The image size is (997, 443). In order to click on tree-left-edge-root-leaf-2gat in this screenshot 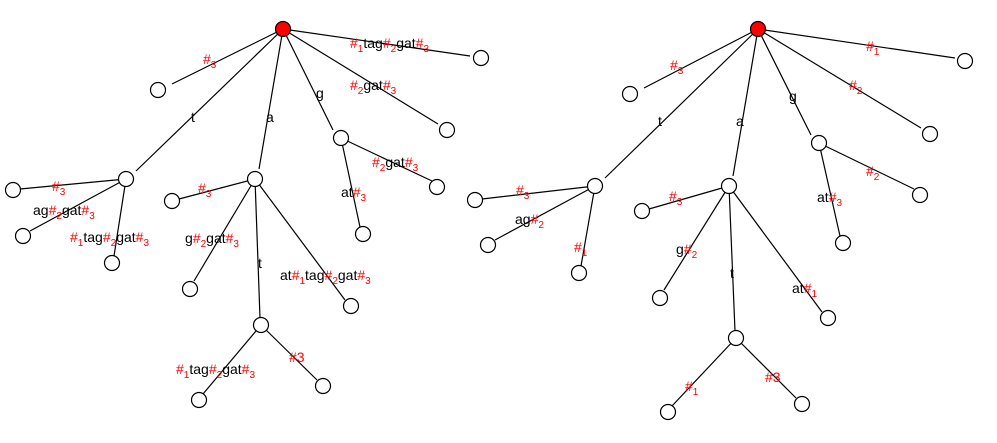, I will do `click(360, 76)`.